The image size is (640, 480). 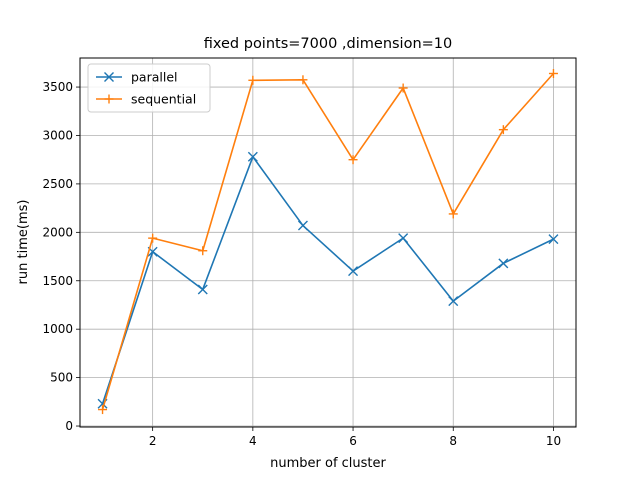 I want to click on y-axis-label: run time(ms), so click(x=23, y=242).